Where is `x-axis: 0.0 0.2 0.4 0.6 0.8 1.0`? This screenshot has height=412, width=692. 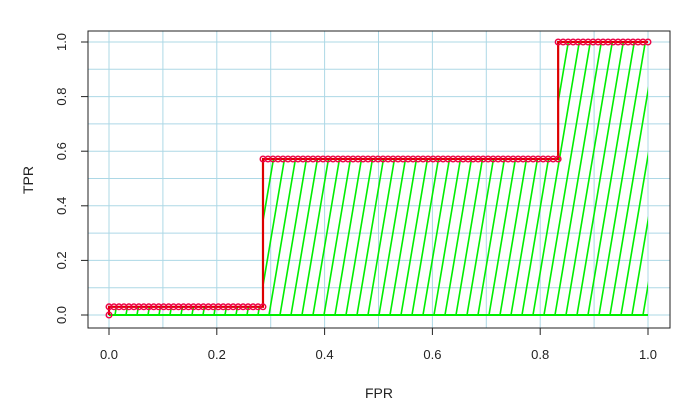 x-axis: 0.0 0.2 0.4 0.6 0.8 1.0 is located at coordinates (378, 345).